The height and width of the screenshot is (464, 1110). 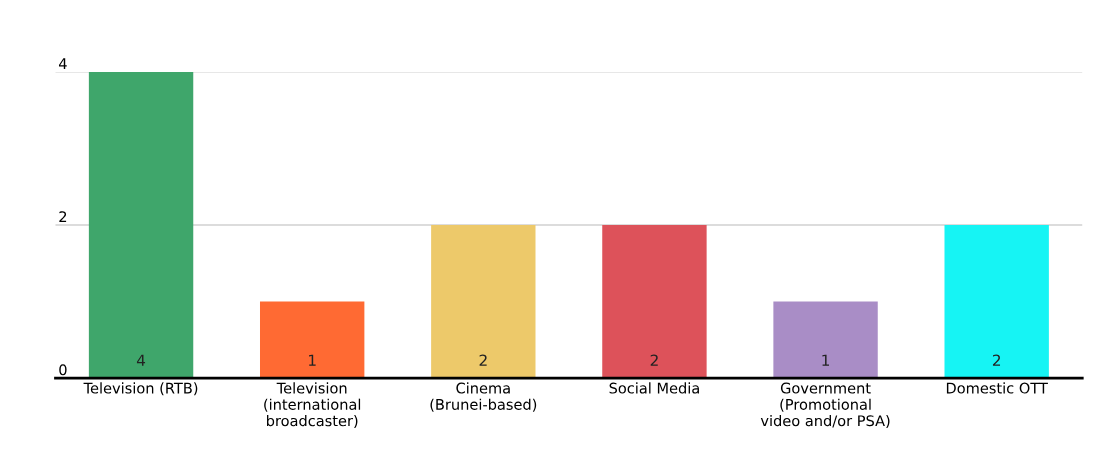 I want to click on x-tick-label: Television (international broadcaster), so click(x=312, y=405).